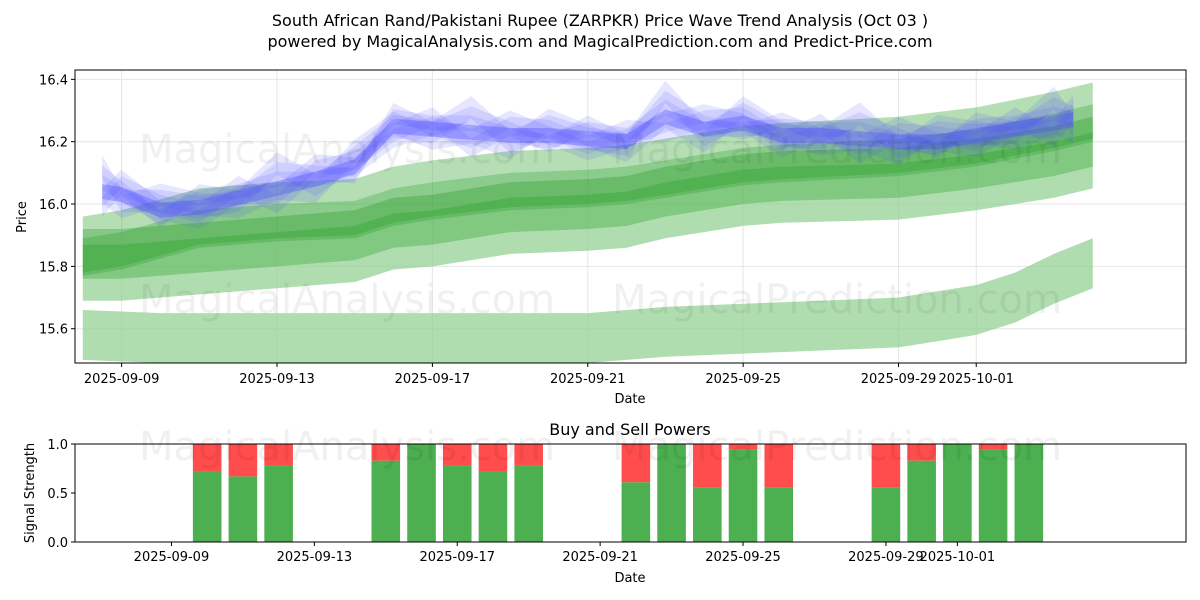 This screenshot has height=600, width=1200. What do you see at coordinates (122, 379) in the screenshot?
I see `main-x-tick-label: 2025-09-09` at bounding box center [122, 379].